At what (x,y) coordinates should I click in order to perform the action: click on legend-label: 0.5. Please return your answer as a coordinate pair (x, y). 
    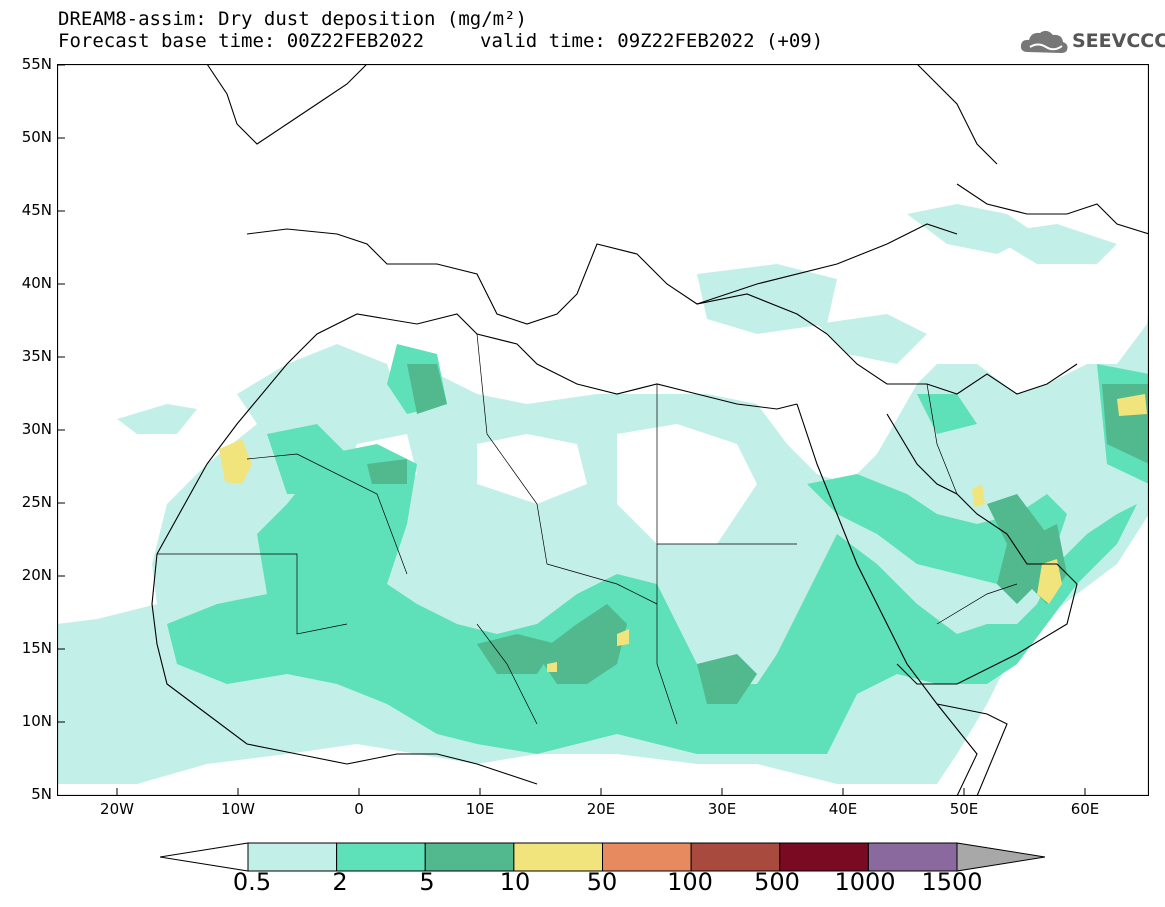
    Looking at the image, I should click on (252, 882).